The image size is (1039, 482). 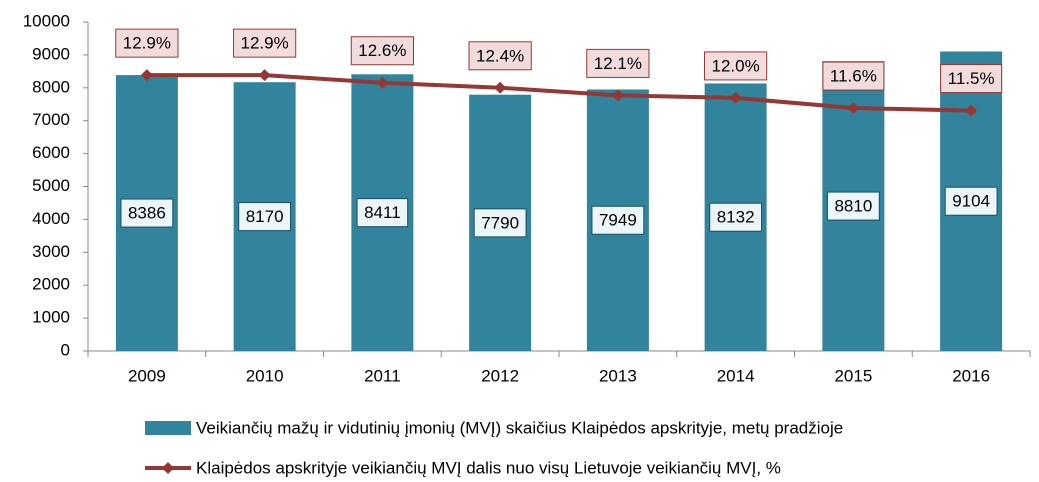 I want to click on bar-label-text: 8810, so click(x=853, y=206).